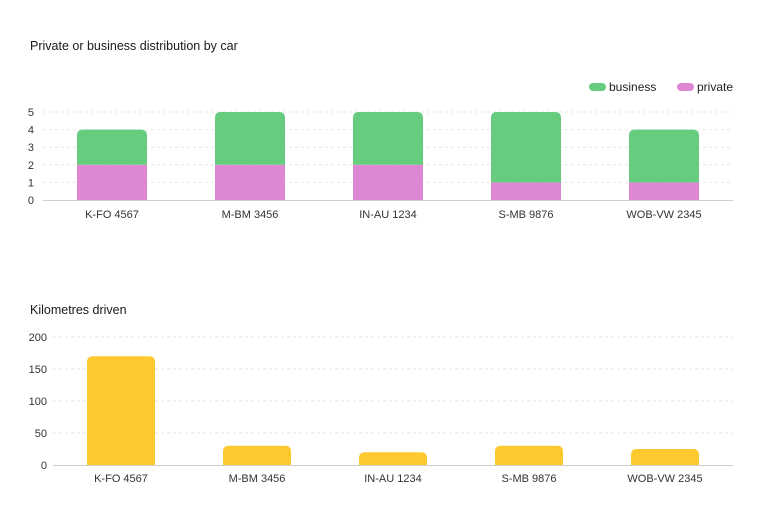  I want to click on y-tick-label: 2, so click(31, 166).